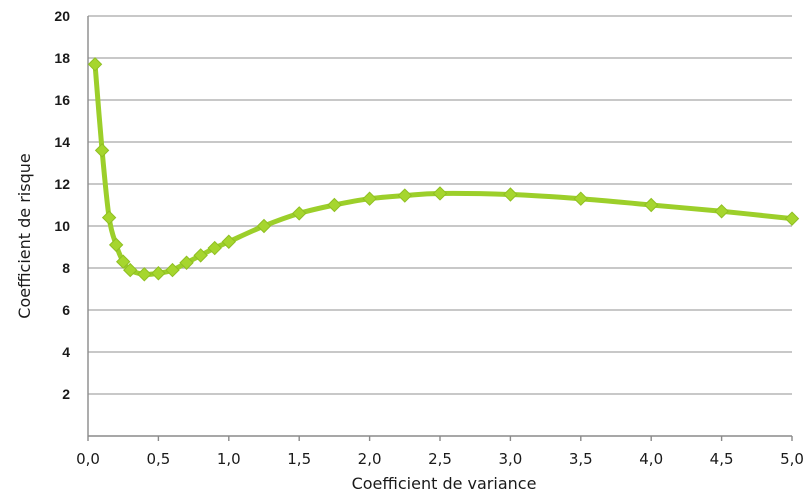 The width and height of the screenshot is (803, 496). What do you see at coordinates (651, 459) in the screenshot?
I see `x-tick-label: 4,0` at bounding box center [651, 459].